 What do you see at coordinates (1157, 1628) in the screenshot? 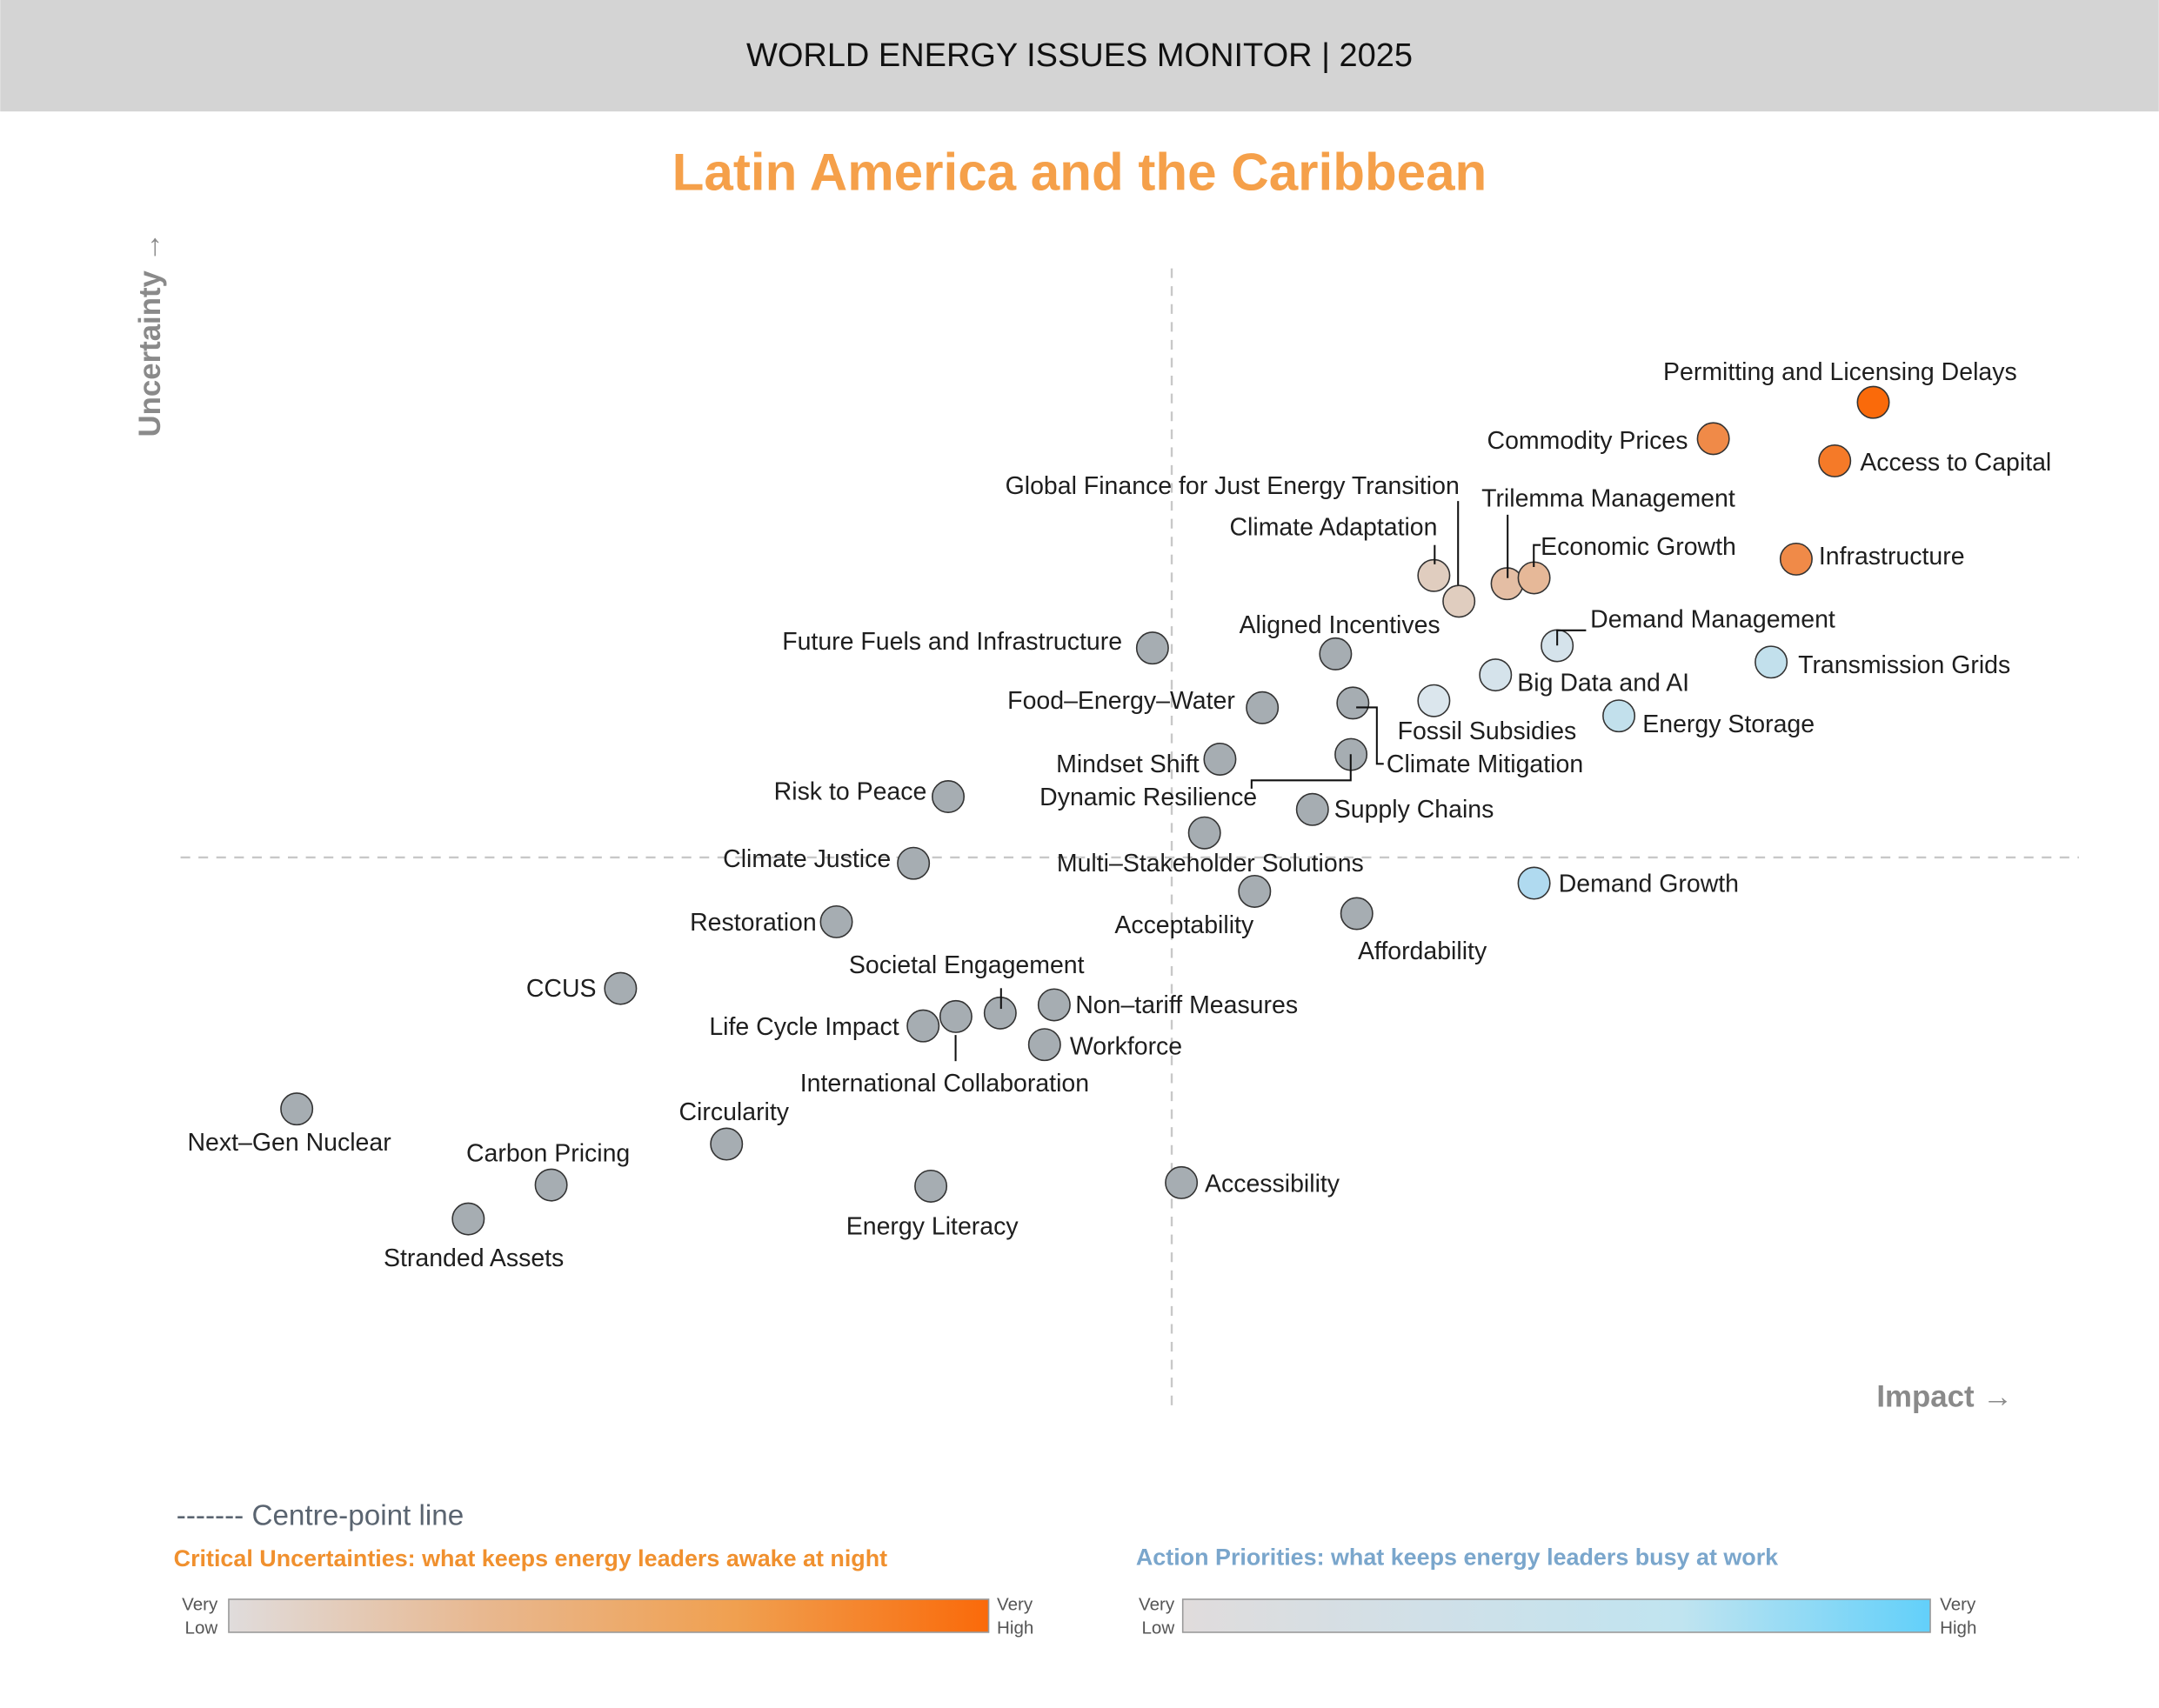
I see `action-low-label-2: Low` at bounding box center [1157, 1628].